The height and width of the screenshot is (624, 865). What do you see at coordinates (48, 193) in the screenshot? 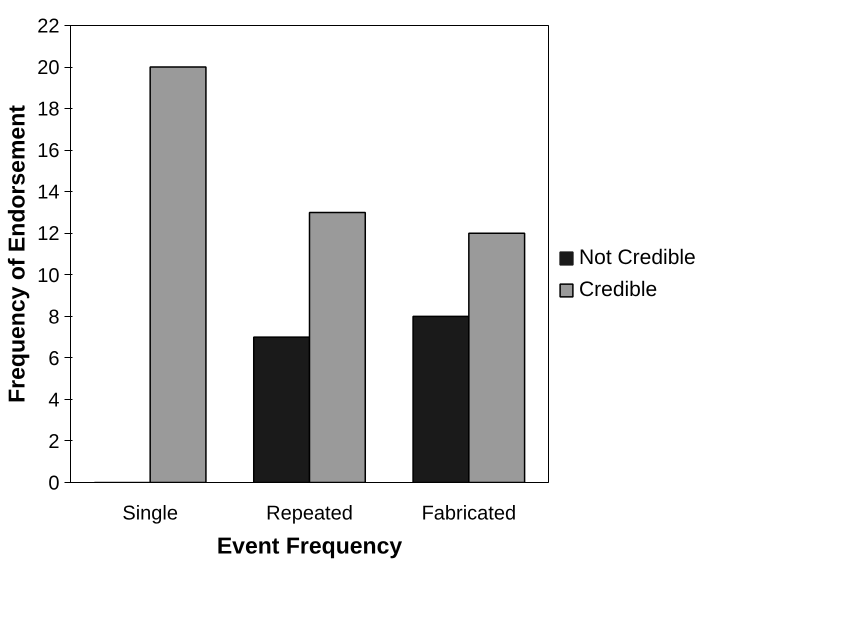
I see `y-tick-label: 14` at bounding box center [48, 193].